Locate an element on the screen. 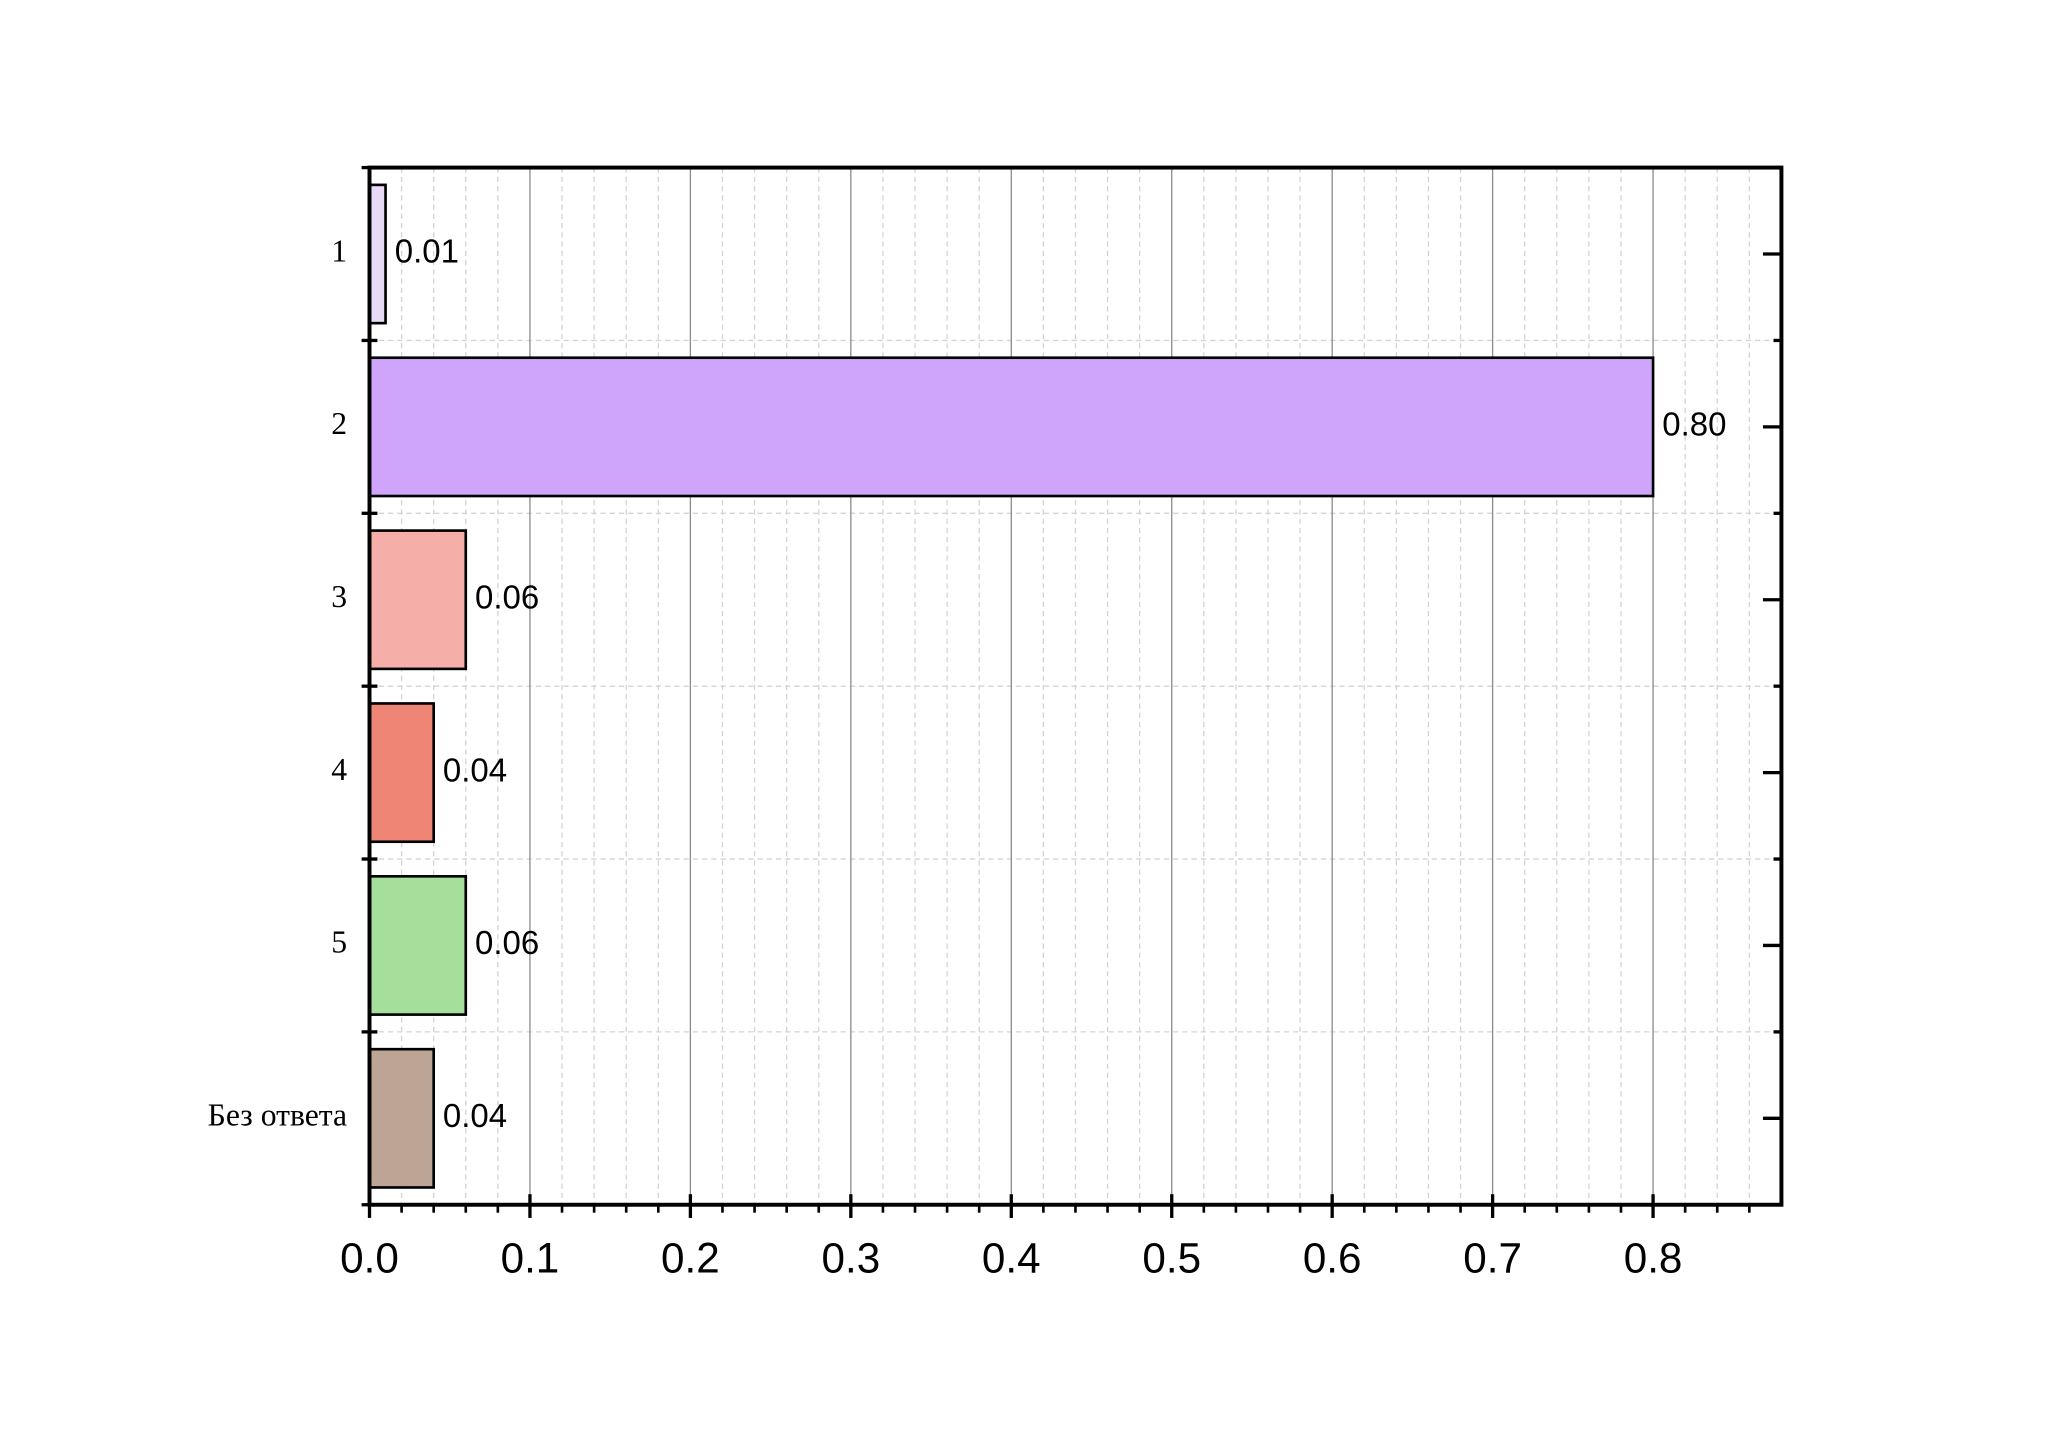 This screenshot has width=2048, height=1430. x-tick-label: 0.2 is located at coordinates (690, 1258).